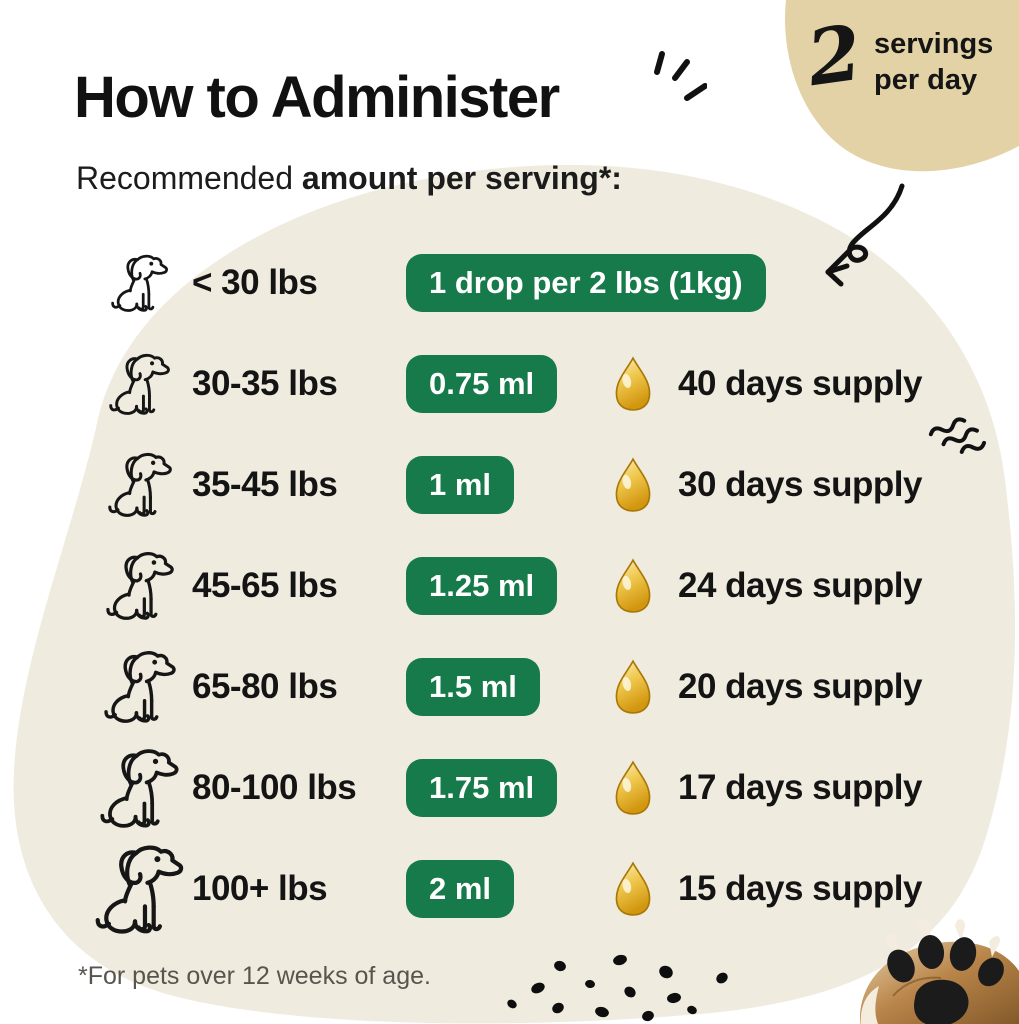 This screenshot has width=1019, height=1024. Describe the element at coordinates (926, 80) in the screenshot. I see `servings-line2: per day` at that location.